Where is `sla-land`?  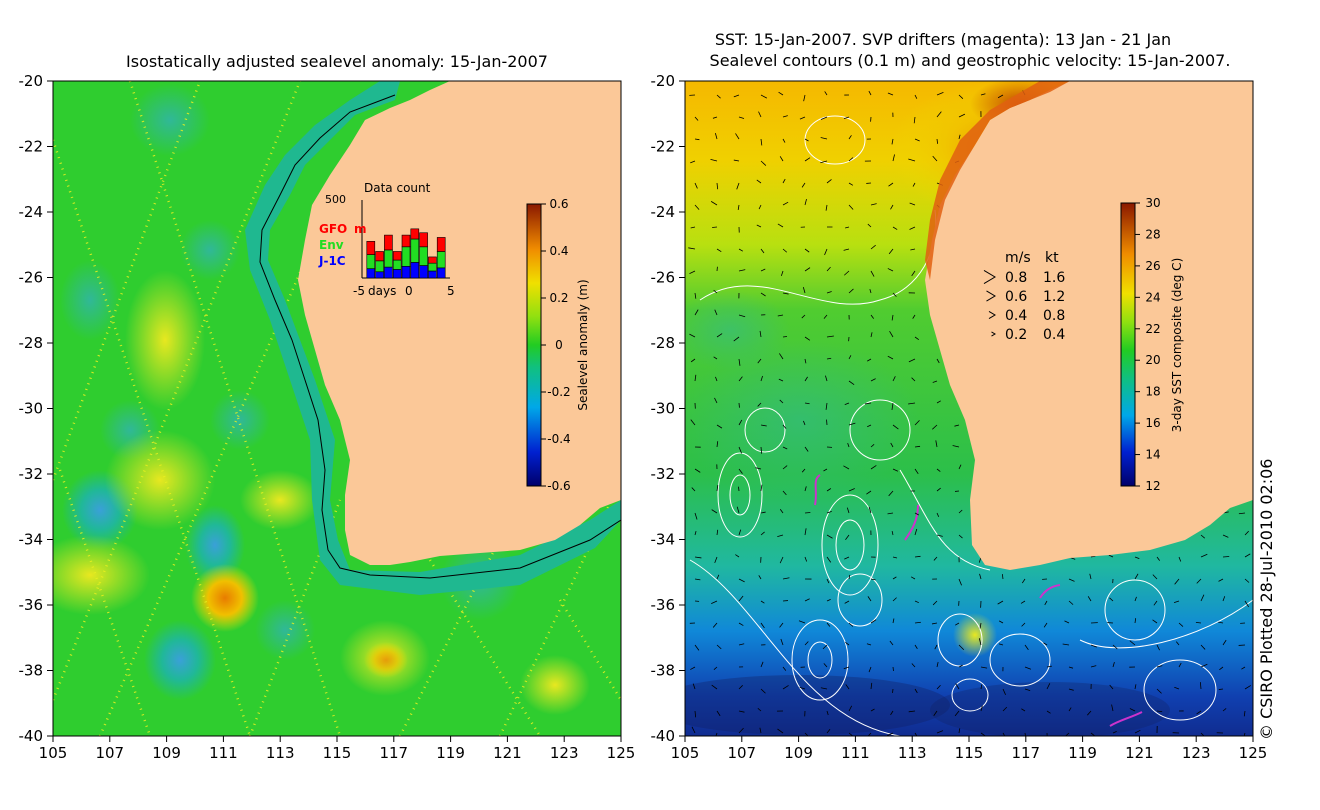 sla-land is located at coordinates (459, 323).